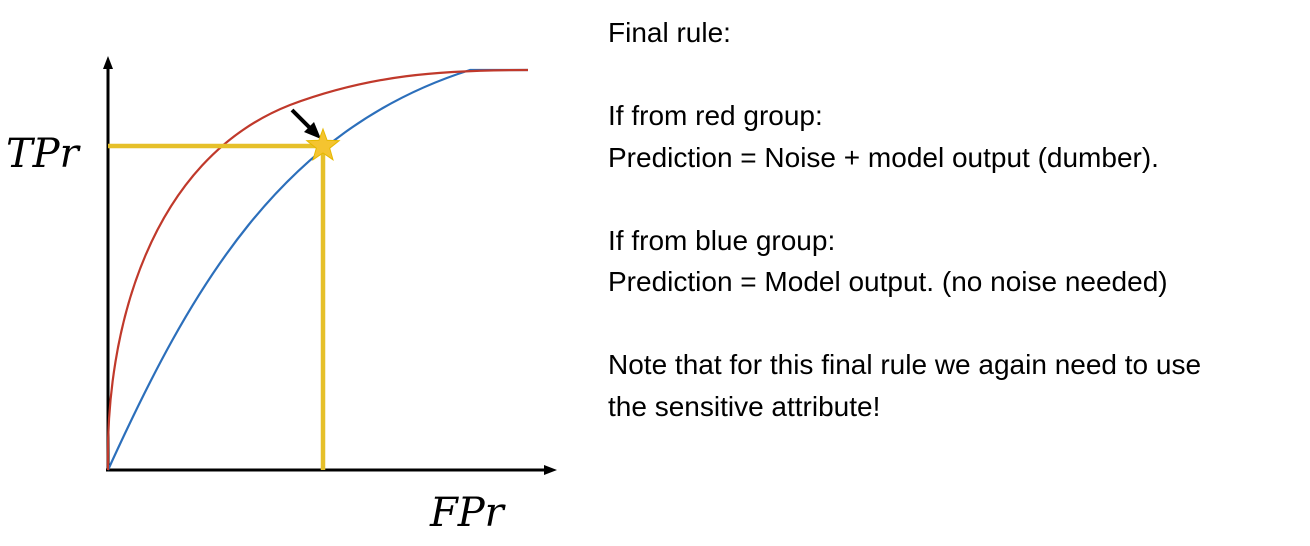  I want to click on y-axis-arrowhead, so click(108, 62).